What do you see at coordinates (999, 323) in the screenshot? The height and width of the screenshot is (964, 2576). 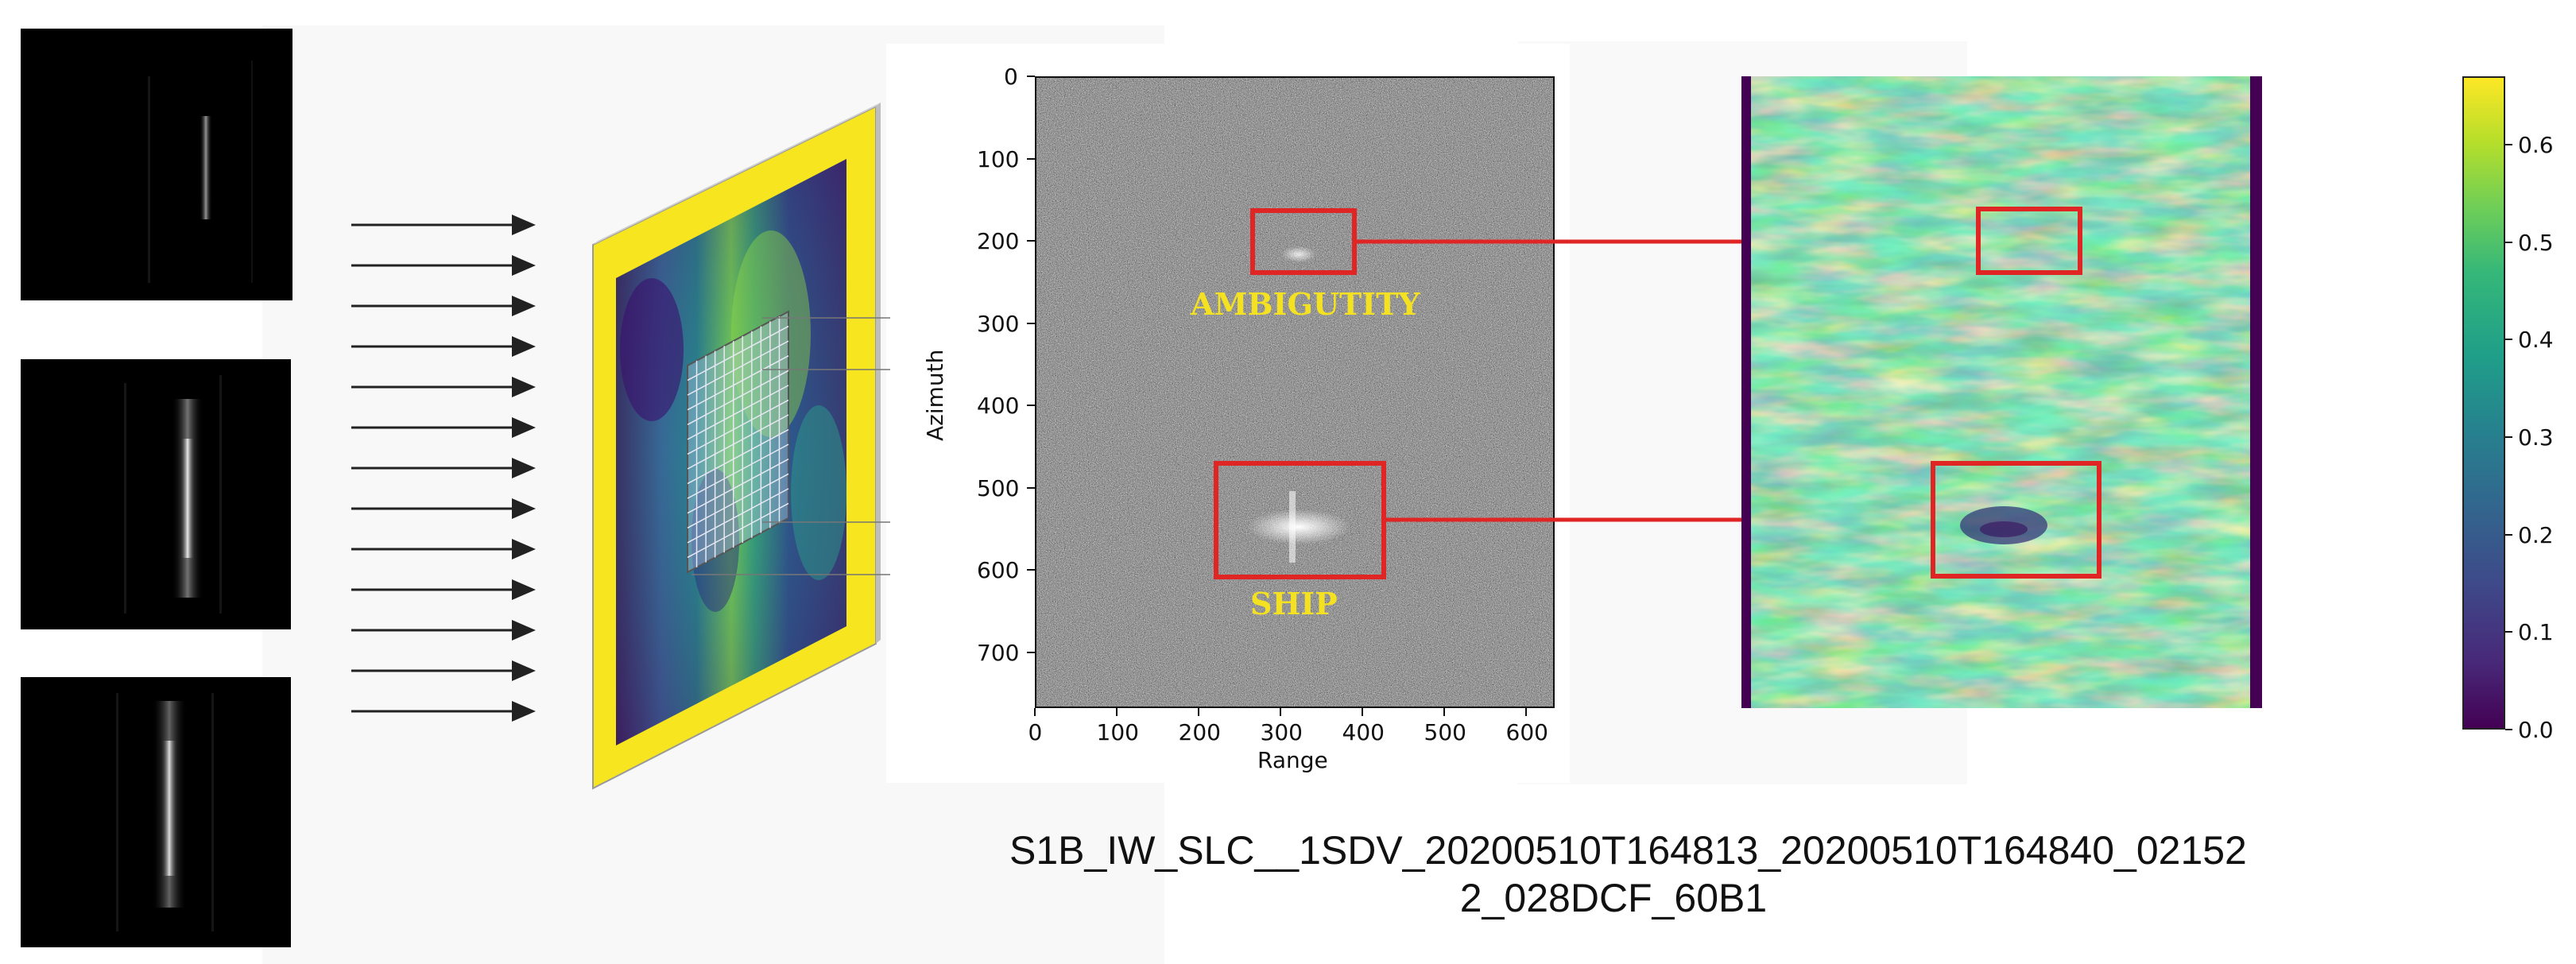 I see `sar-y-tick-label: 300` at bounding box center [999, 323].